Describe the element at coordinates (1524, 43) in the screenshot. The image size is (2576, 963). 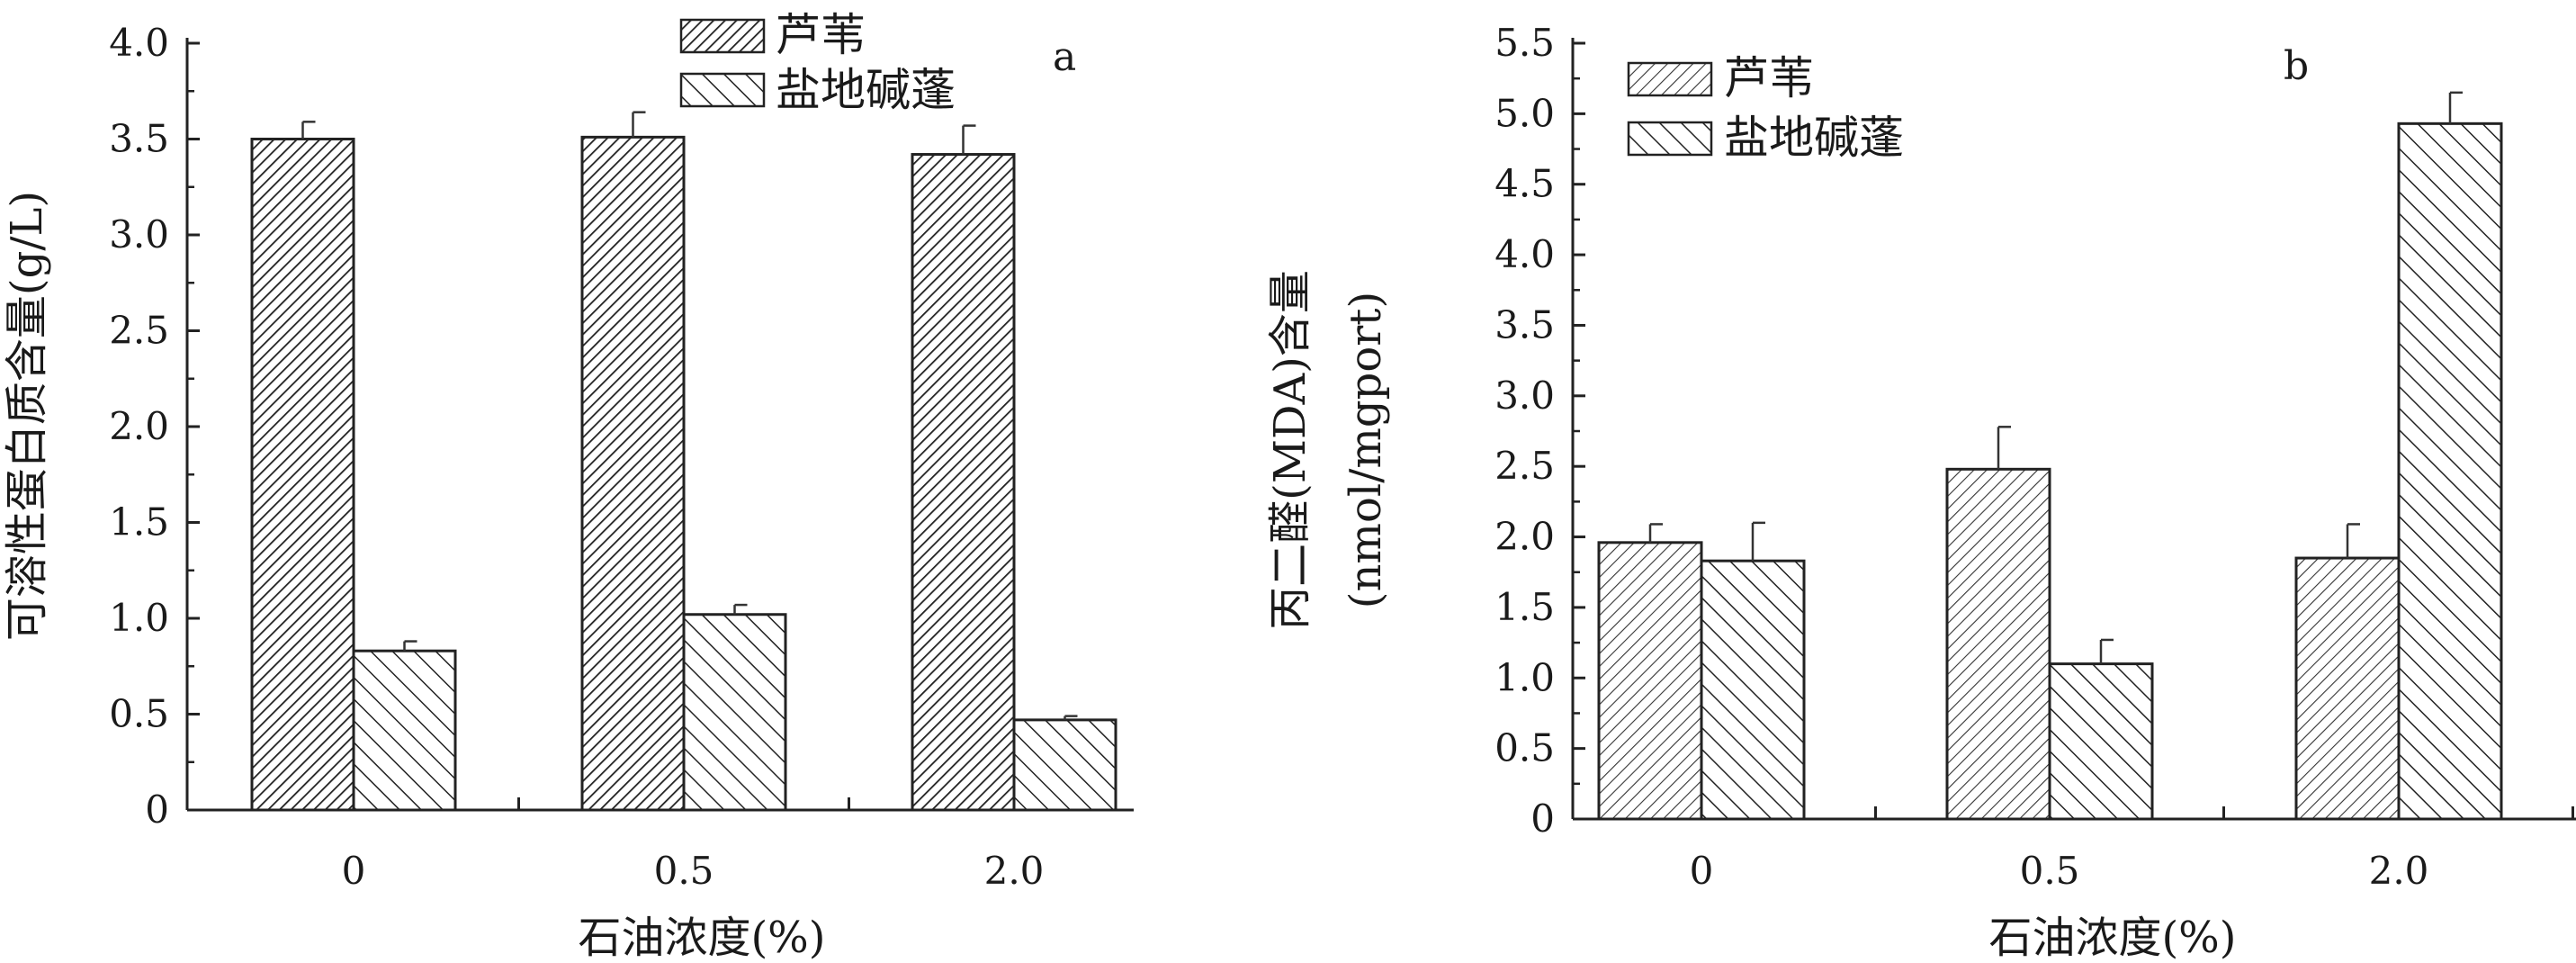
I see `y-tick-label: 5.5` at that location.